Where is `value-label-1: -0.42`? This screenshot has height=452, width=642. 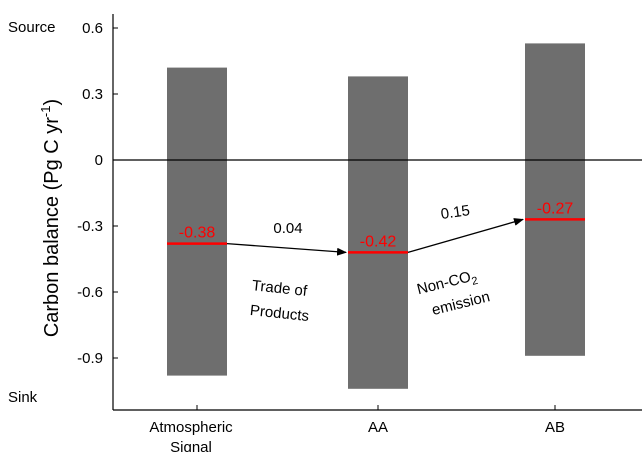 value-label-1: -0.42 is located at coordinates (378, 241).